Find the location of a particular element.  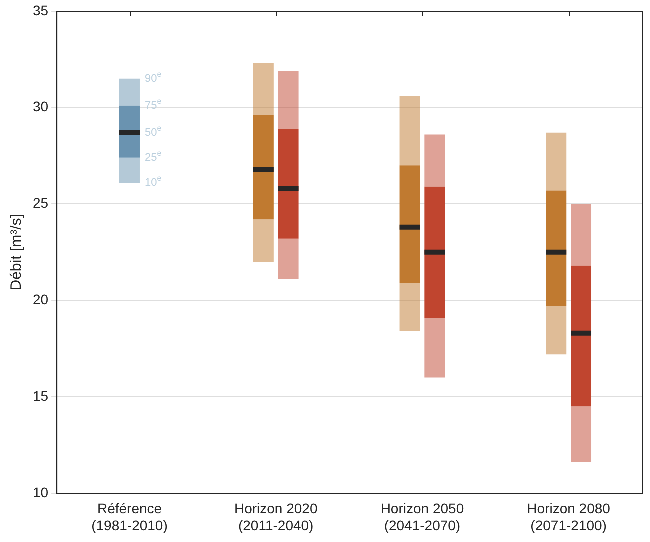

y-tick-label: 20 is located at coordinates (40, 299).